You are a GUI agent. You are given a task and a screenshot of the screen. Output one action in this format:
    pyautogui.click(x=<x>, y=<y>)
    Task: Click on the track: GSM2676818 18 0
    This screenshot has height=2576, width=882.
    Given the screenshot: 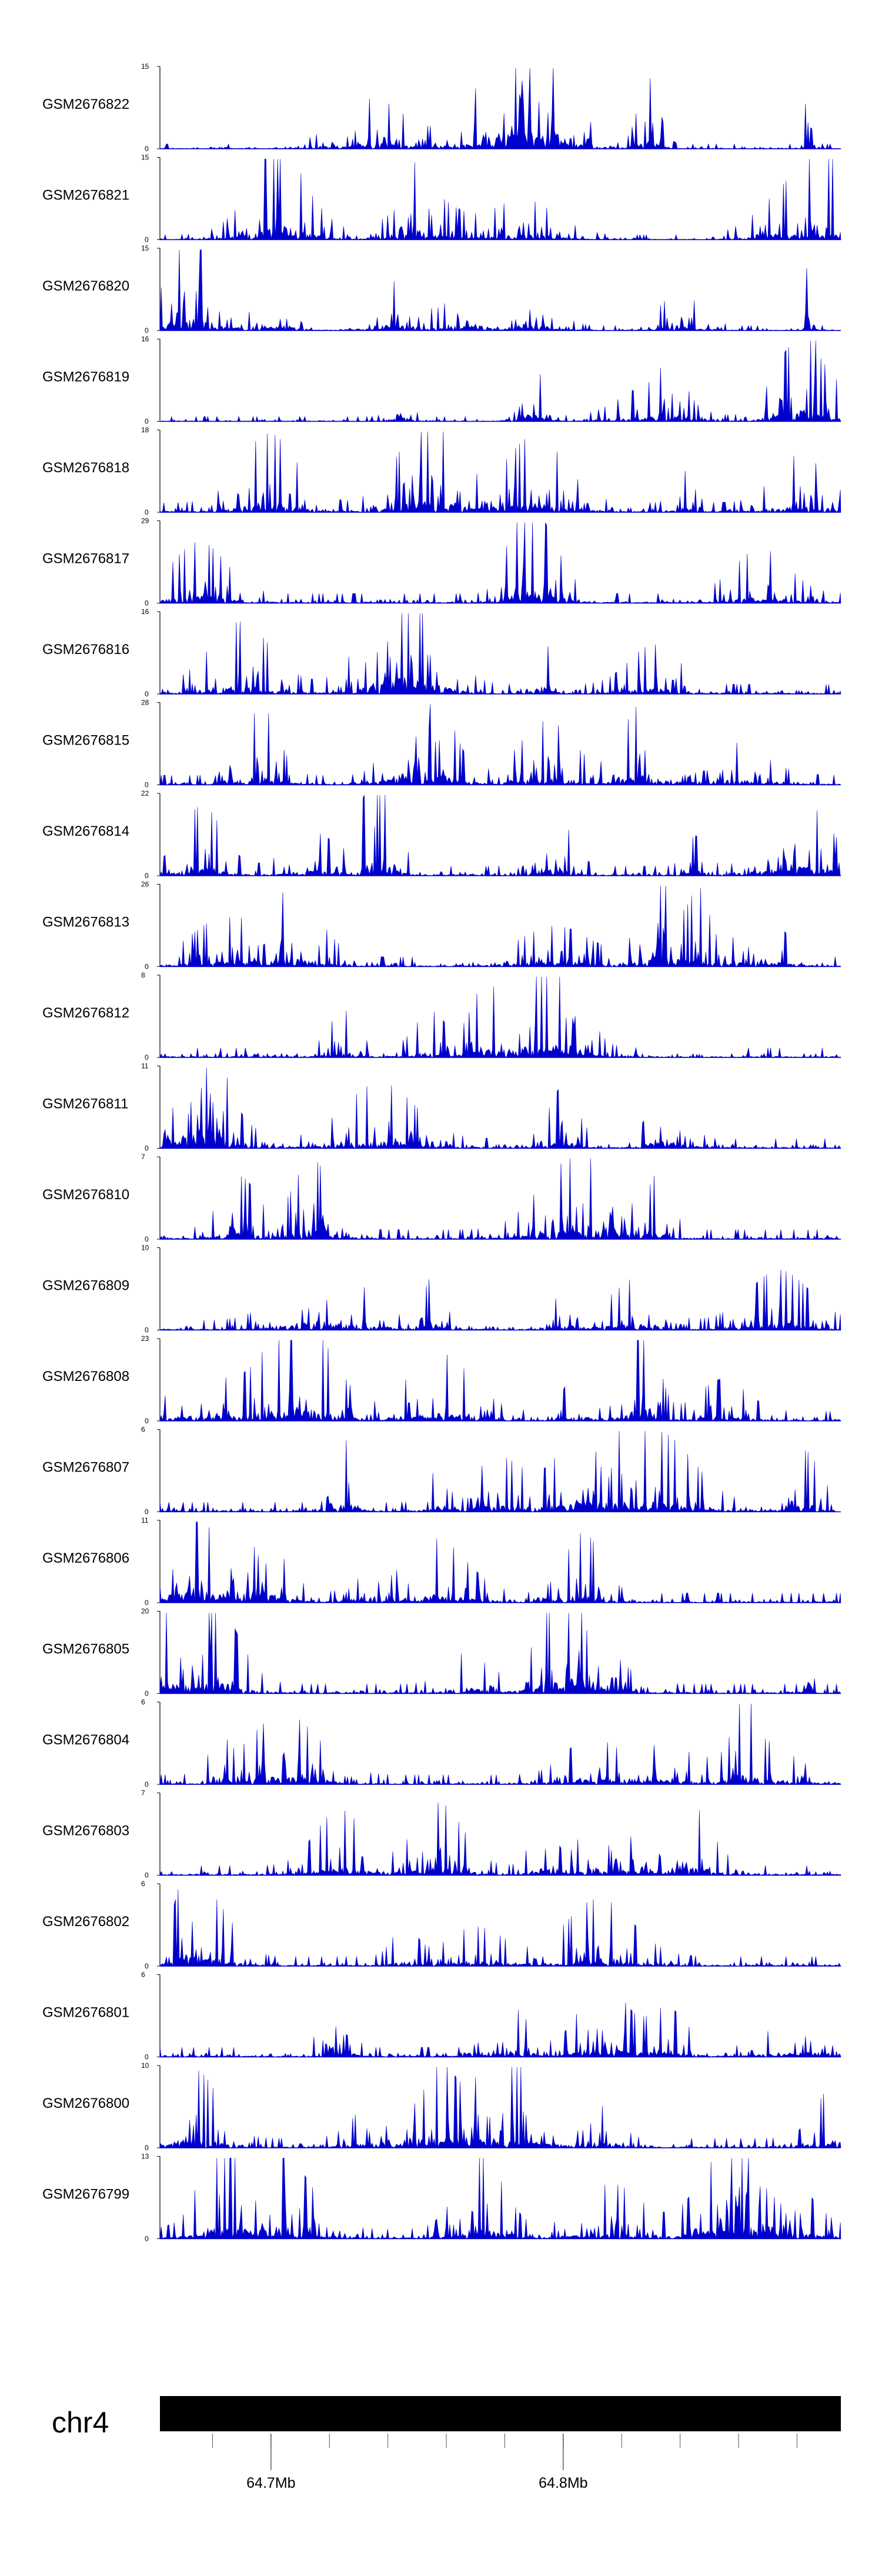 What is the action you would take?
    pyautogui.click(x=441, y=471)
    